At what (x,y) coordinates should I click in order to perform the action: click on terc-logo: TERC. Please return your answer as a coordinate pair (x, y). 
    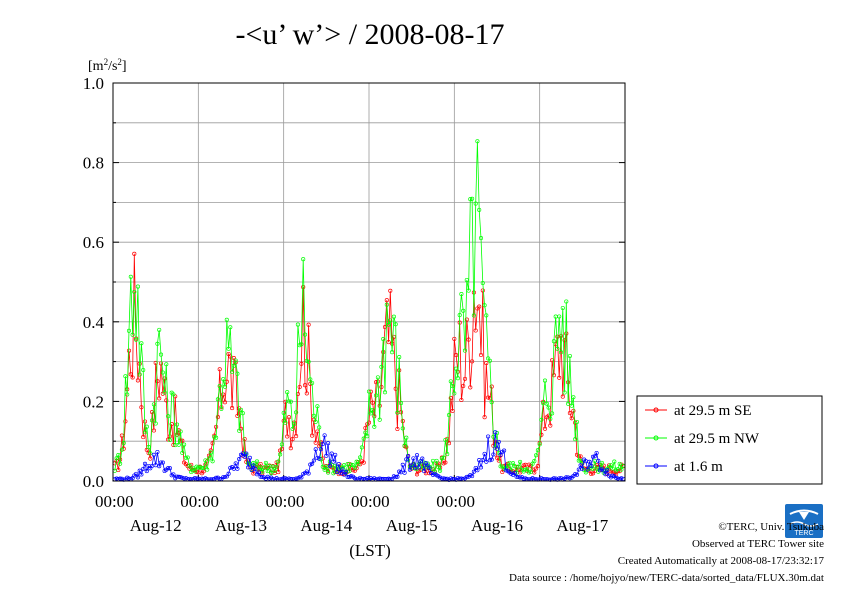
    Looking at the image, I should click on (804, 521).